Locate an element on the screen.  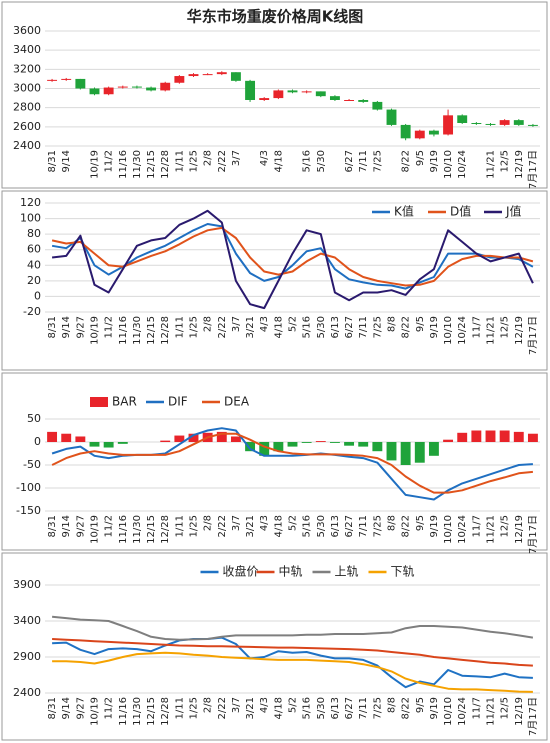
y-tick-label: 0 is located at coordinates (37, 295).